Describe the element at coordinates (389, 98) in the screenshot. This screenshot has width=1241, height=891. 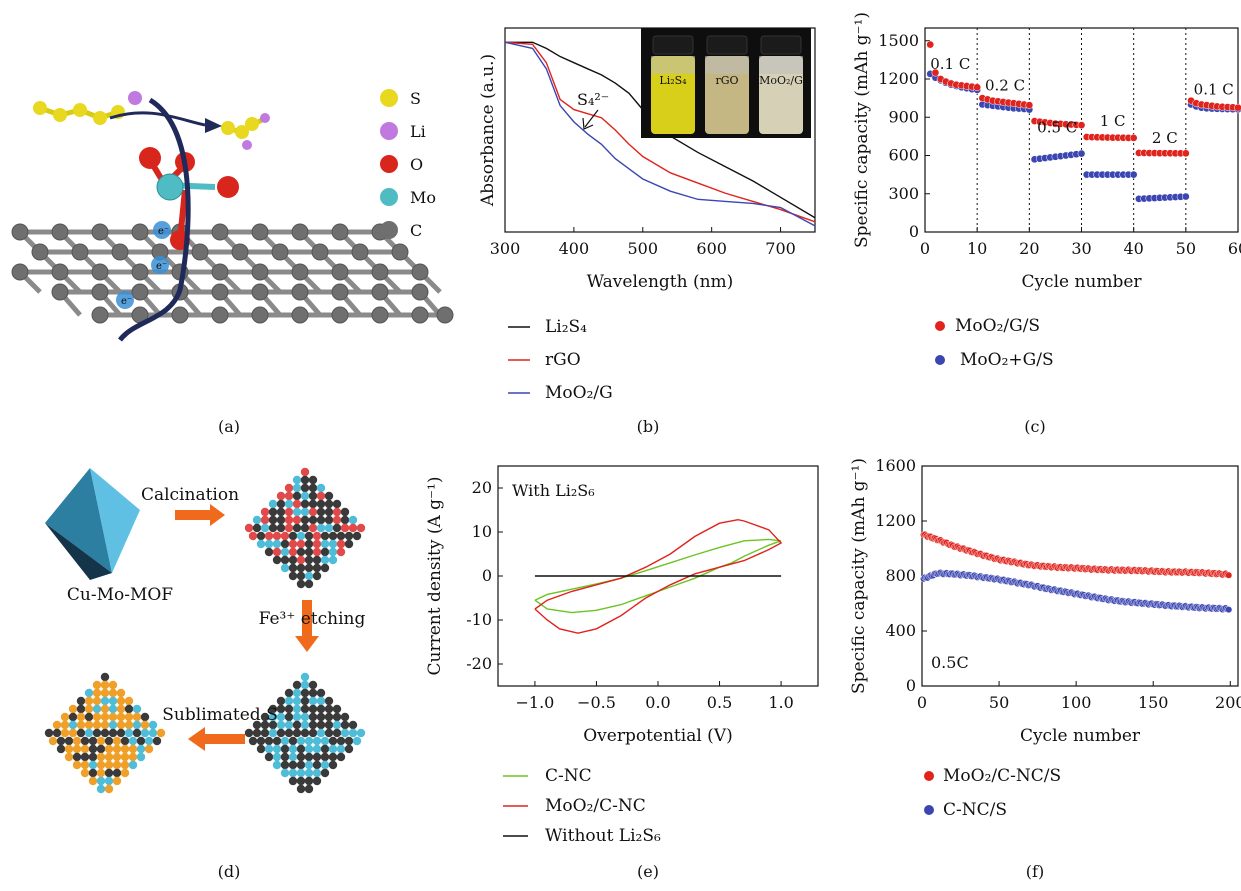
I see `legend-atom` at that location.